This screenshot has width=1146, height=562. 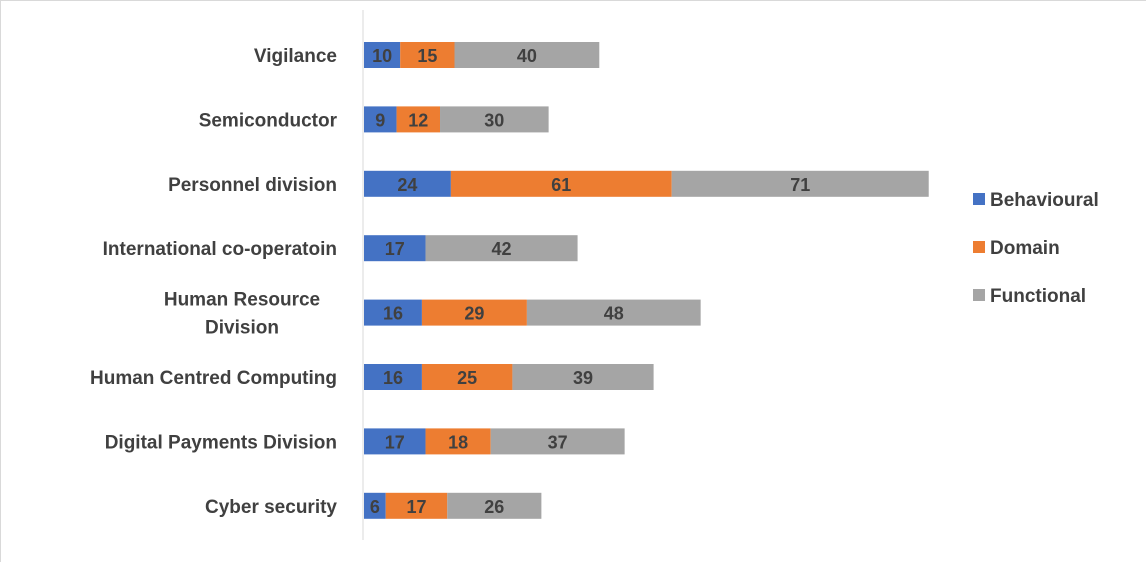 I want to click on data-label-digital-payments-division-domain: 18, so click(x=458, y=442).